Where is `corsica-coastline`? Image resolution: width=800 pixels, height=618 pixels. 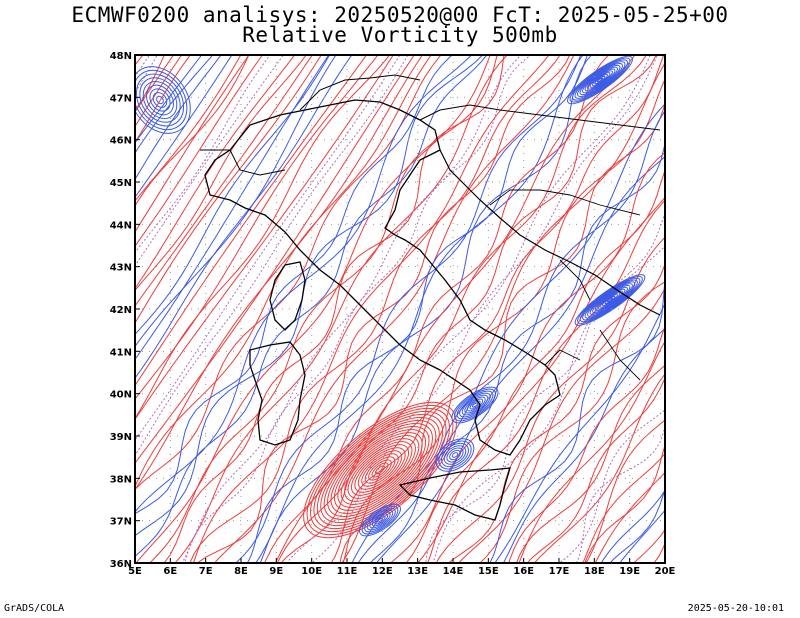
corsica-coastline is located at coordinates (287, 296).